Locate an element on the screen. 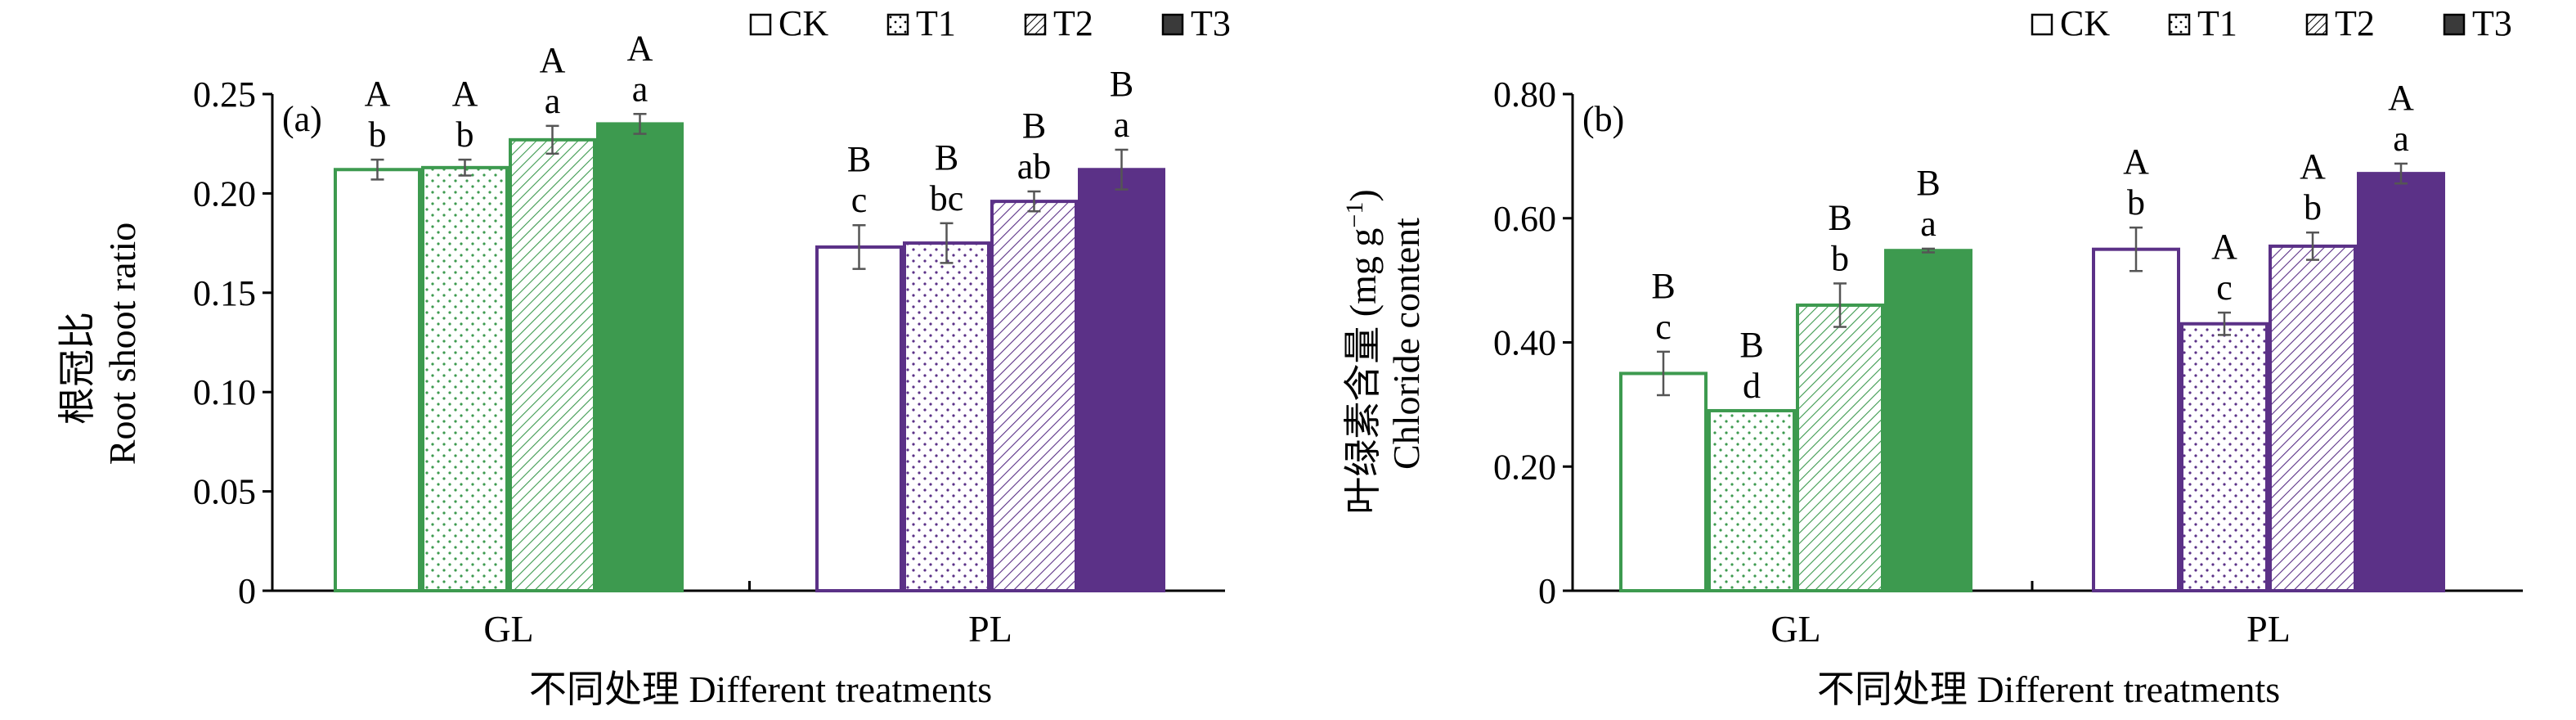 This screenshot has width=2576, height=720. panel-a-ylabel: Root shoot ratio is located at coordinates (122, 344).